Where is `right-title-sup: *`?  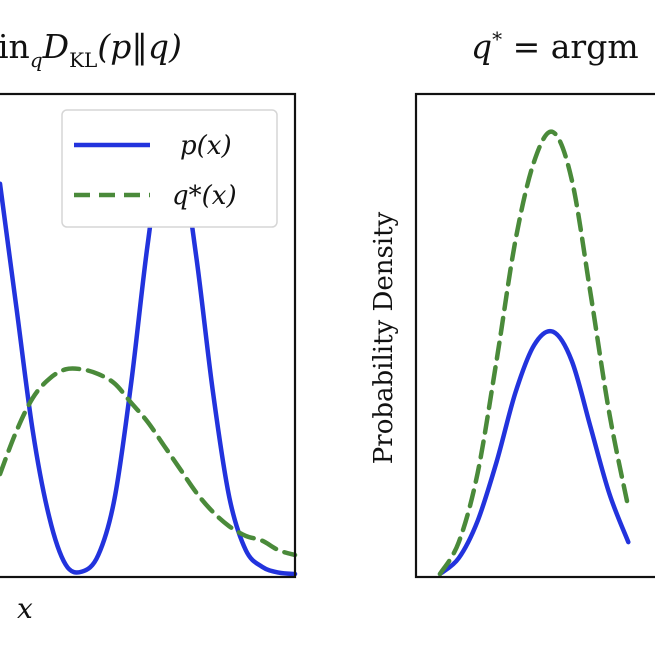
right-title-sup: * is located at coordinates (497, 39).